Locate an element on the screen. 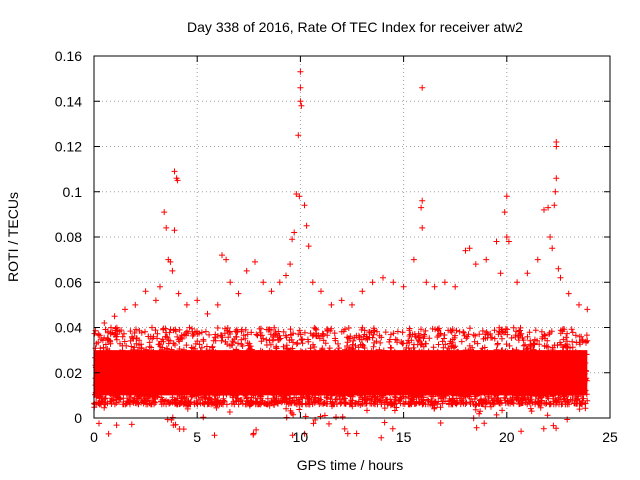 The height and width of the screenshot is (480, 640). y-tick-label: 0.1 is located at coordinates (73, 192).